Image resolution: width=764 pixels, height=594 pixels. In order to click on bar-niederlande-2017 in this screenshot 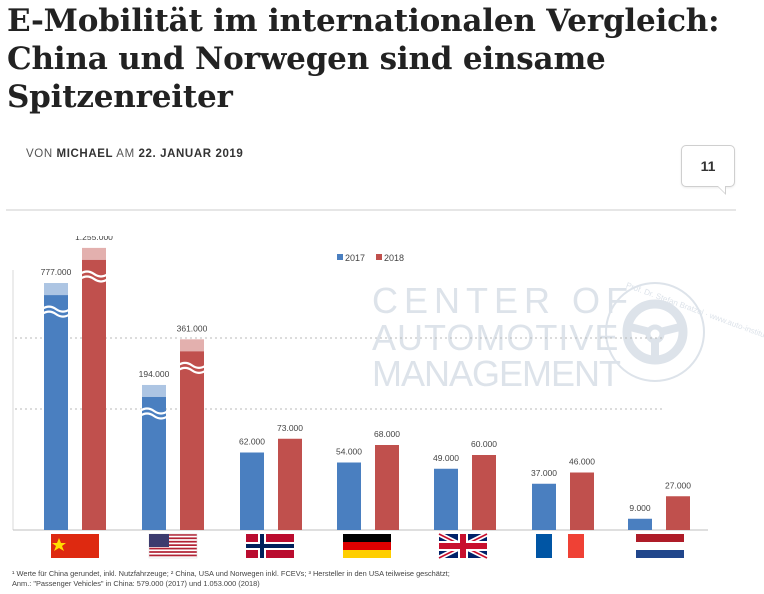, I will do `click(640, 524)`.